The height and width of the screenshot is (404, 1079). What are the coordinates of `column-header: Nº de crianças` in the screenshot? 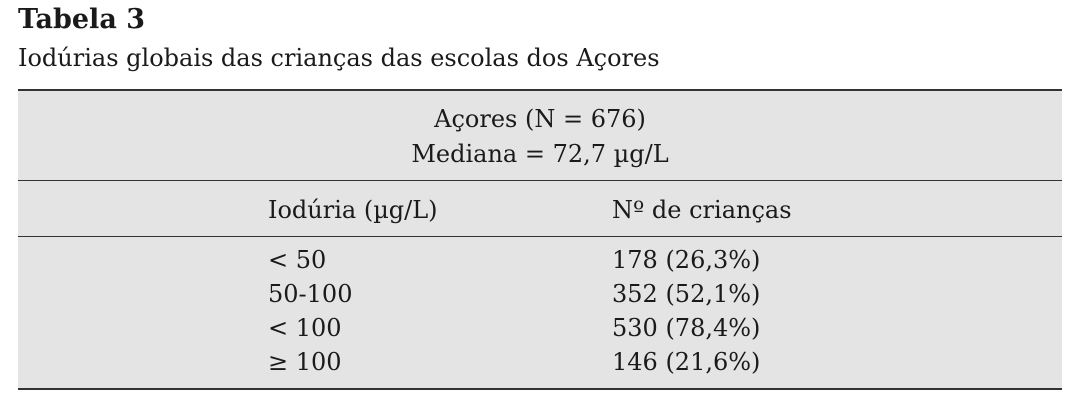 It's located at (702, 210).